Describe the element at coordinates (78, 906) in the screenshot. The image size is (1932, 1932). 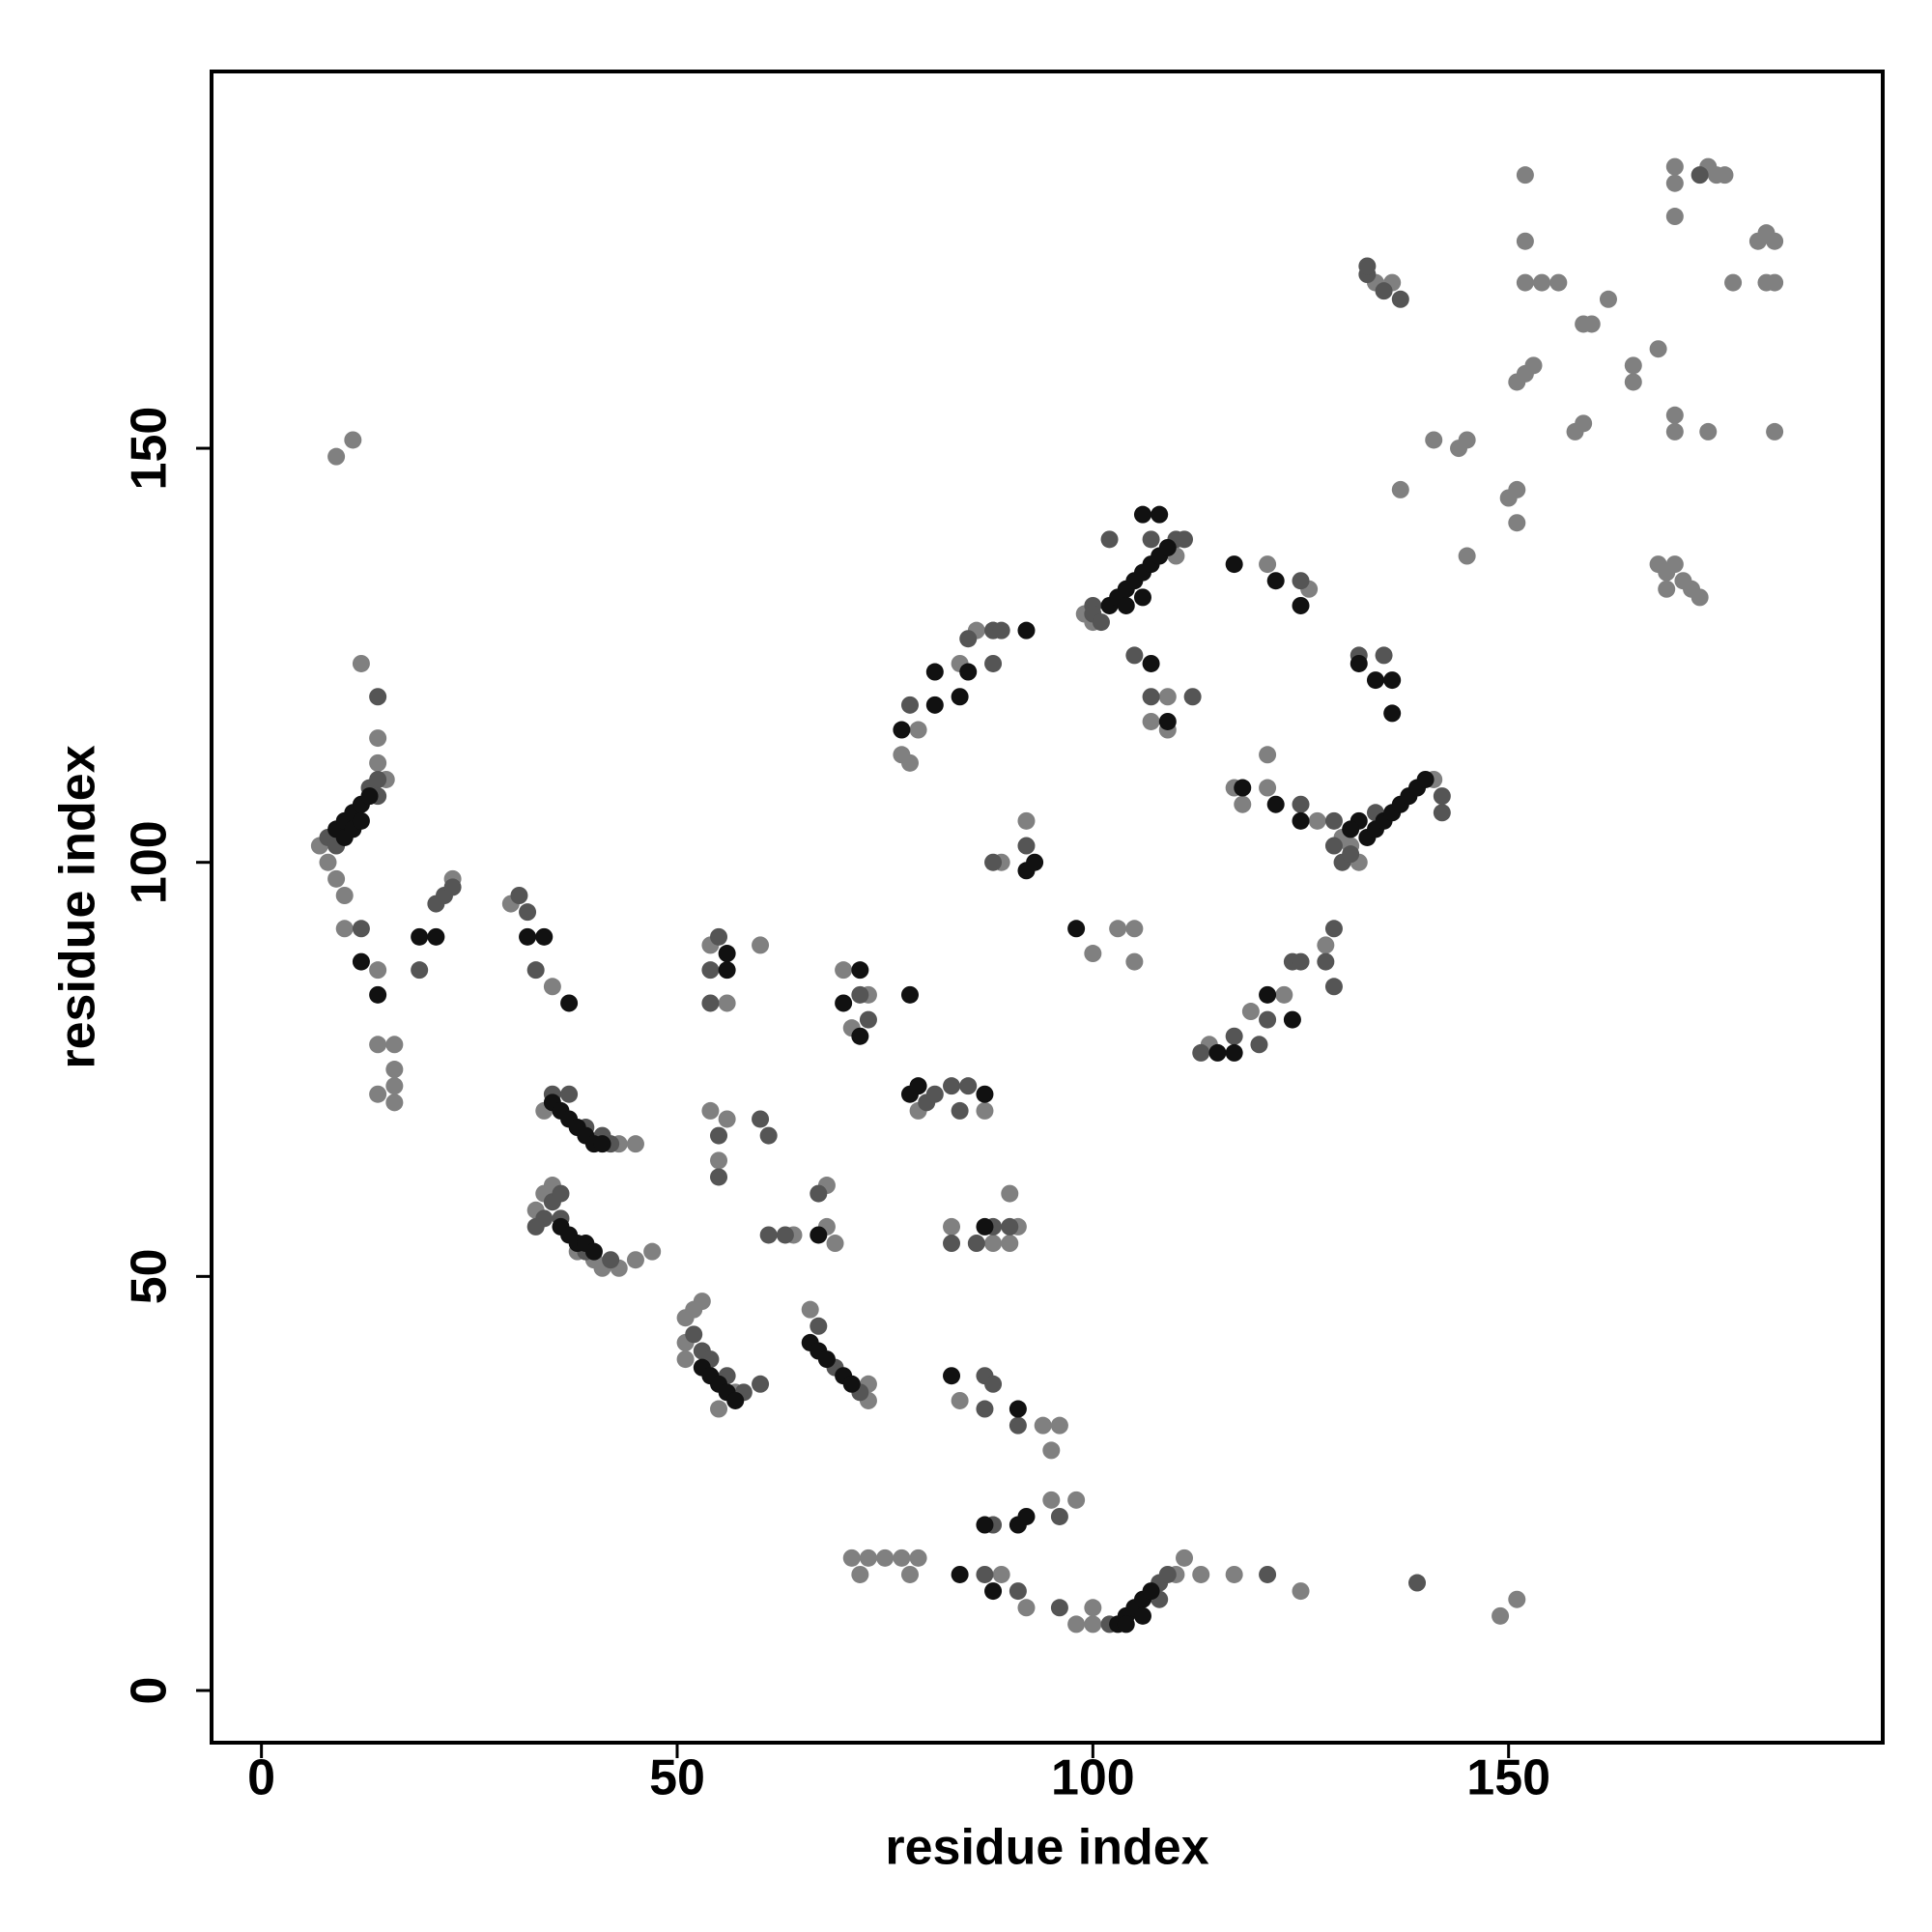
I see `y-axis-label: residue index` at that location.